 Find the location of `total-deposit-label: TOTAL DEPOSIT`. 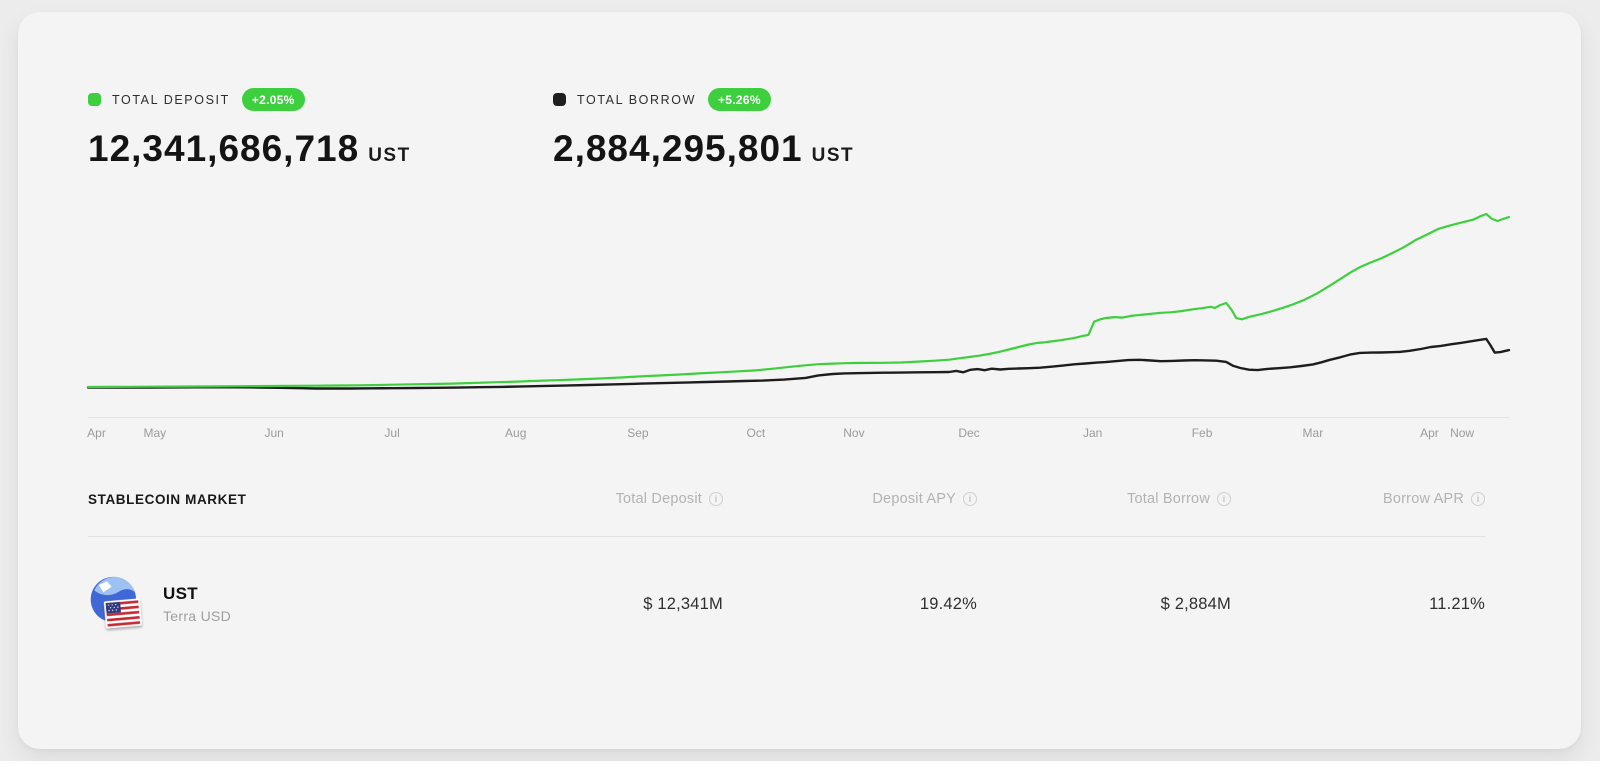

total-deposit-label: TOTAL DEPOSIT is located at coordinates (171, 99).